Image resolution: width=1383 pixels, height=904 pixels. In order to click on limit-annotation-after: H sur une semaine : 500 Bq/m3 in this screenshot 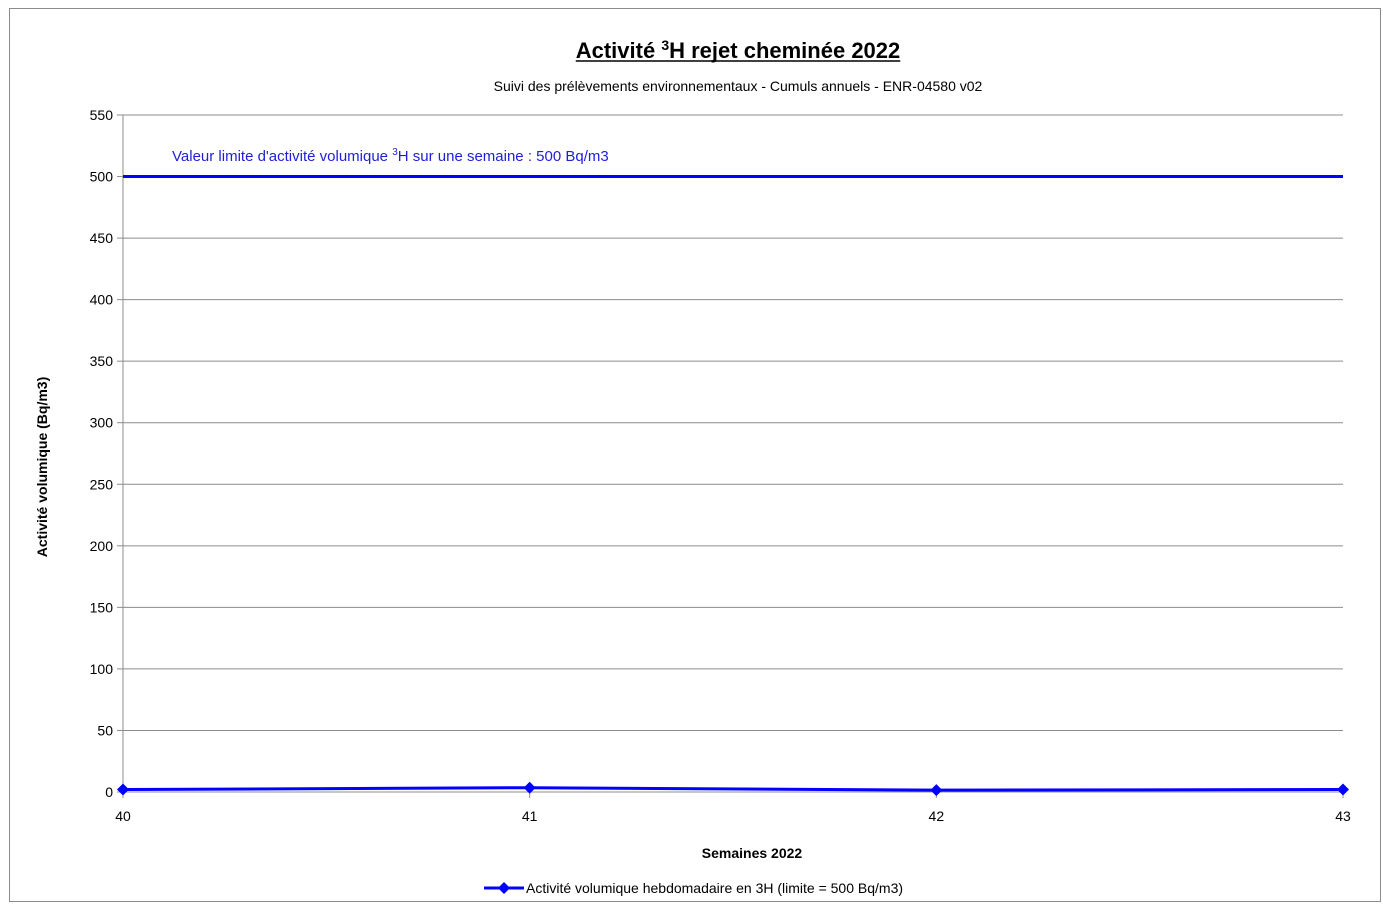, I will do `click(503, 156)`.